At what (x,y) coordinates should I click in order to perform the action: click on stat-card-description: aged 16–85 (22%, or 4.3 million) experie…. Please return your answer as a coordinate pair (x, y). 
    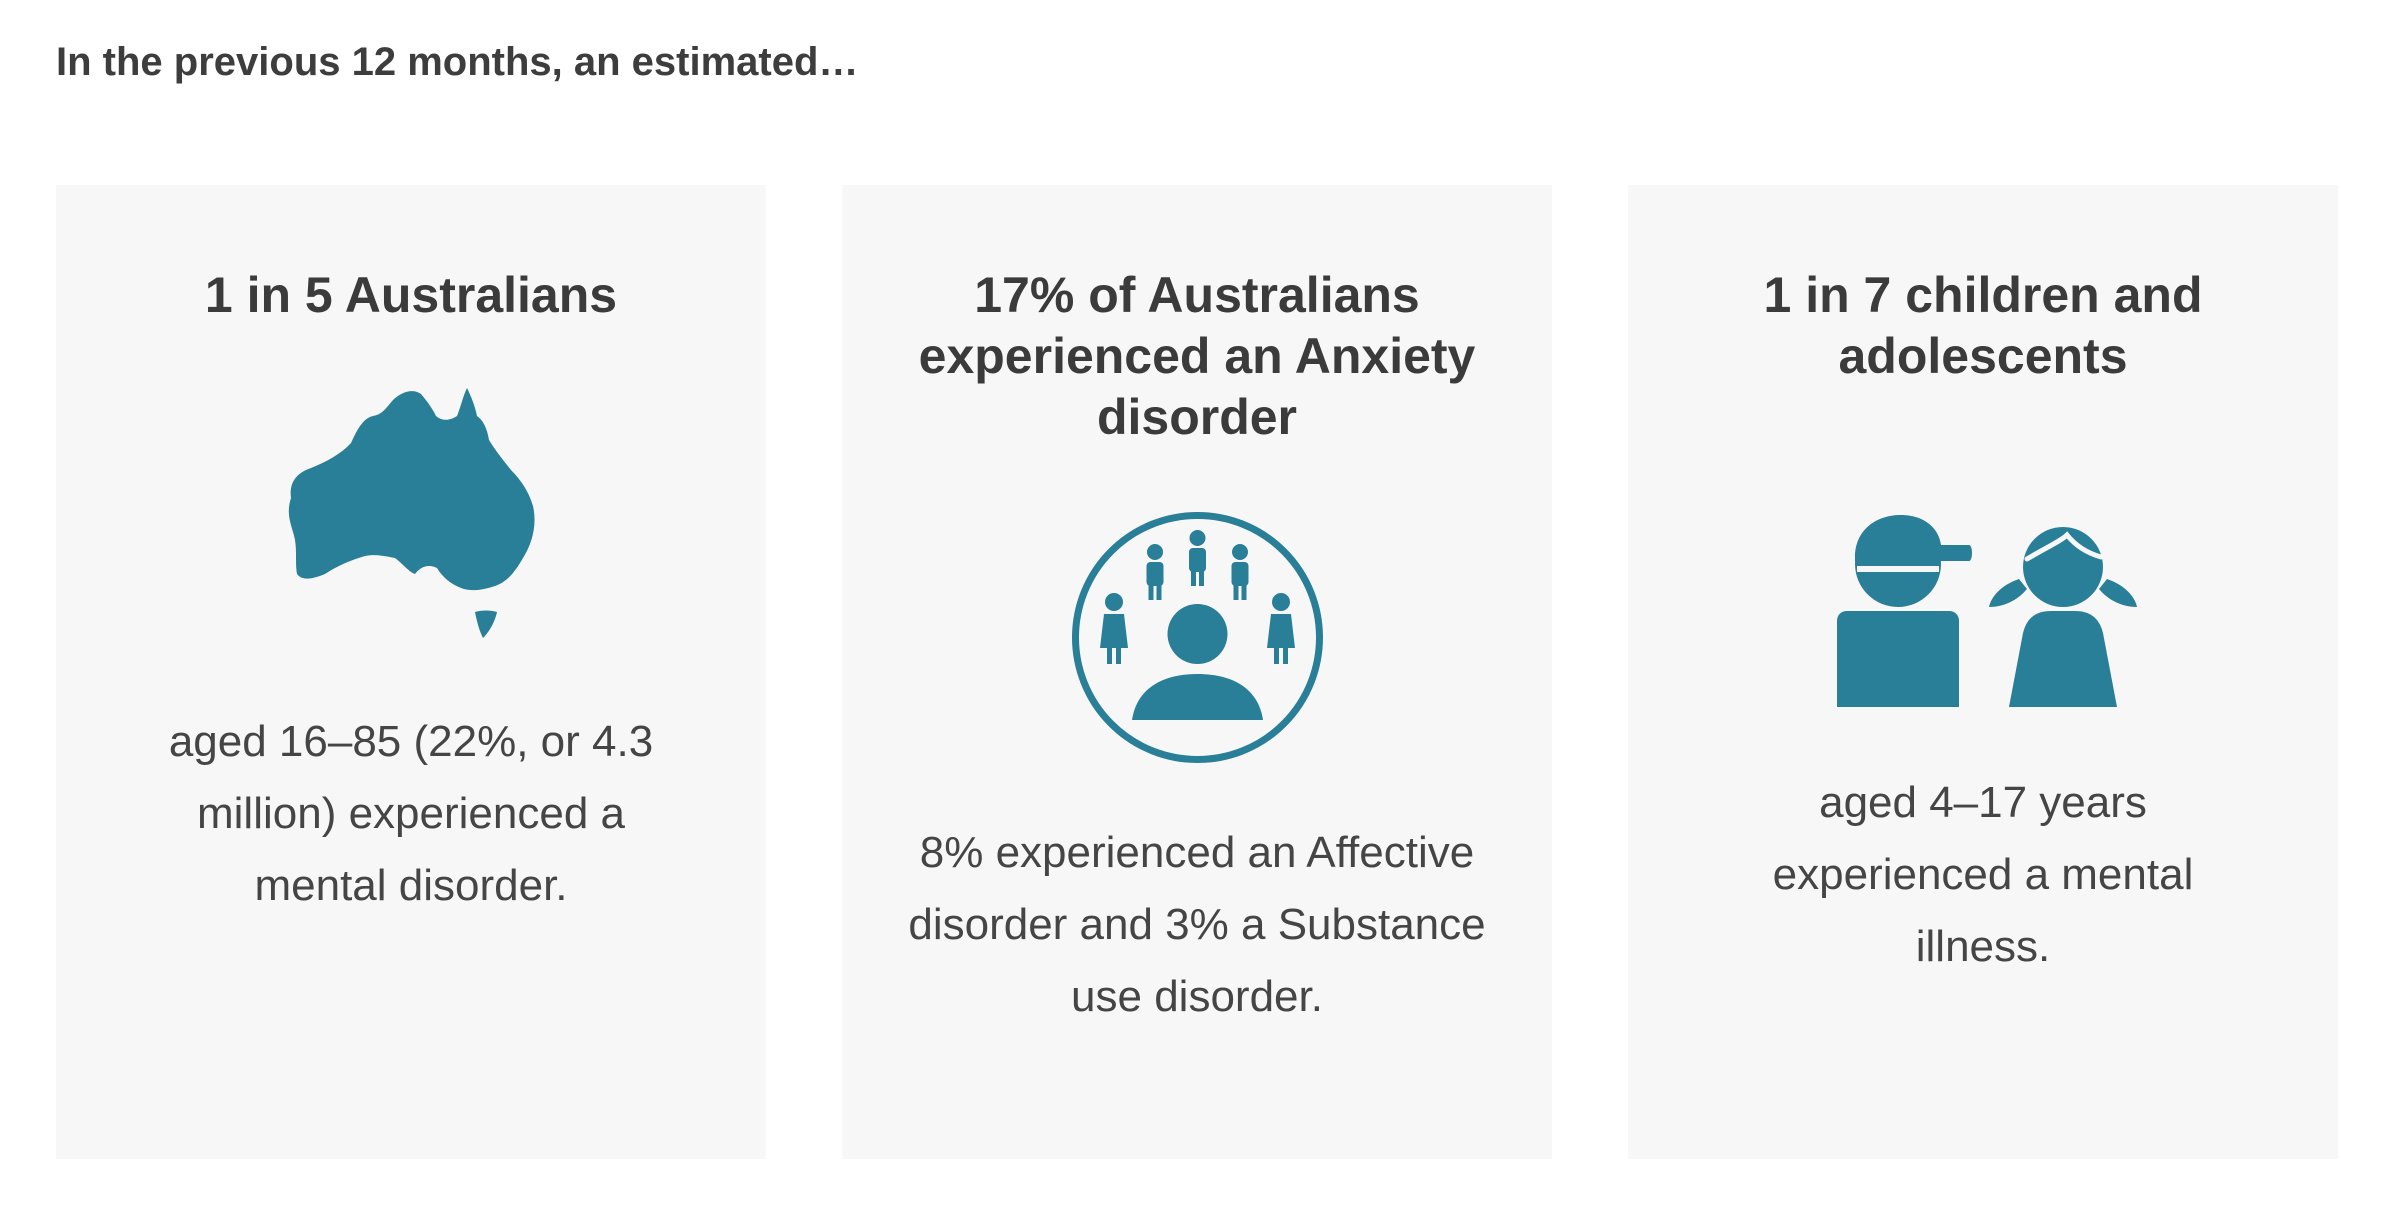
    Looking at the image, I should click on (411, 813).